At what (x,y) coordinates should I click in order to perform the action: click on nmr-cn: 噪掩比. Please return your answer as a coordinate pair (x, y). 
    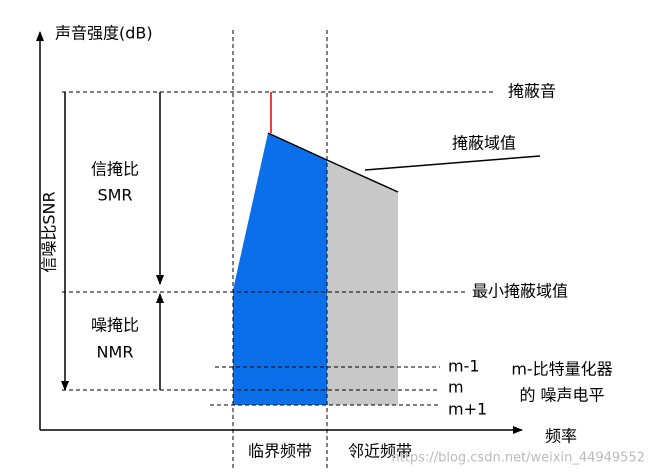
    Looking at the image, I should click on (115, 325).